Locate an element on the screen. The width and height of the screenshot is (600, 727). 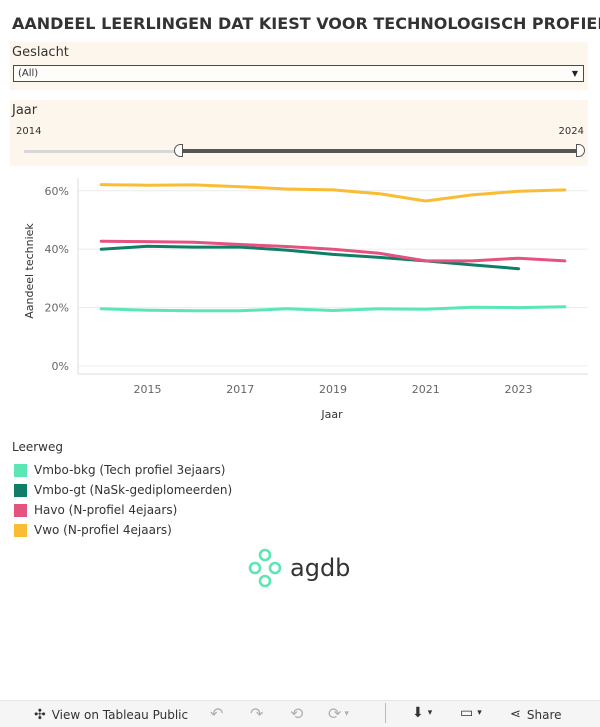
legend-item-havo: Havo (N-profiel 4ejaars) is located at coordinates (122, 510).